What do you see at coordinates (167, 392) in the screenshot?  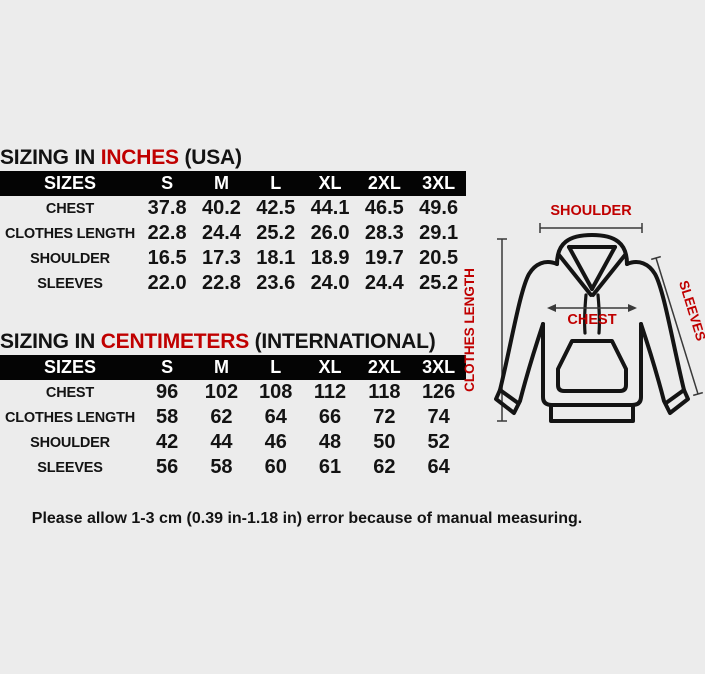 I see `size-value: 96` at bounding box center [167, 392].